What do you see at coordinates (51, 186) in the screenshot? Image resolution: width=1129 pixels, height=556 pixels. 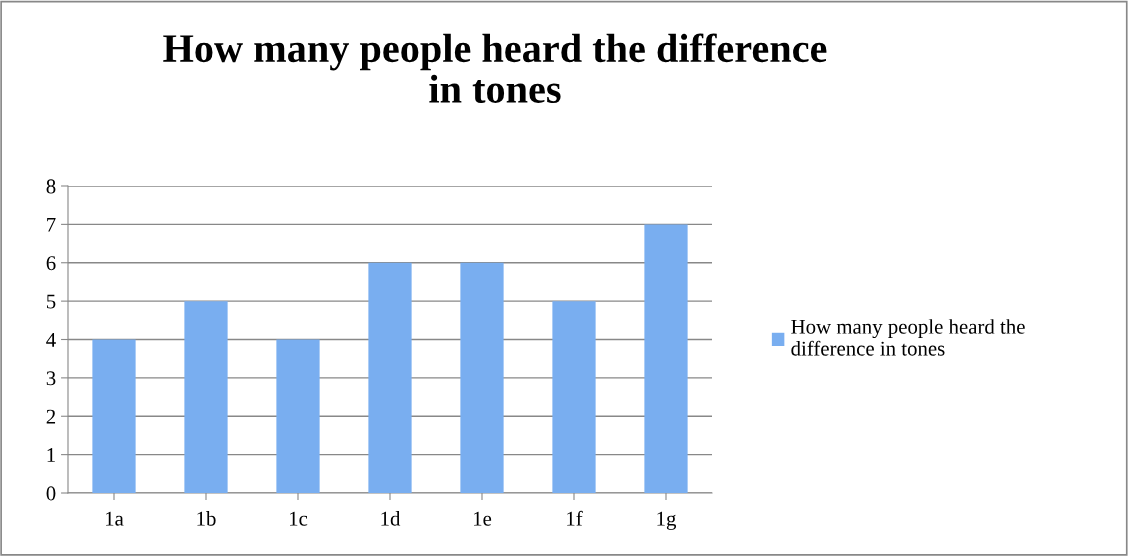 I see `y-tick-label: 8` at bounding box center [51, 186].